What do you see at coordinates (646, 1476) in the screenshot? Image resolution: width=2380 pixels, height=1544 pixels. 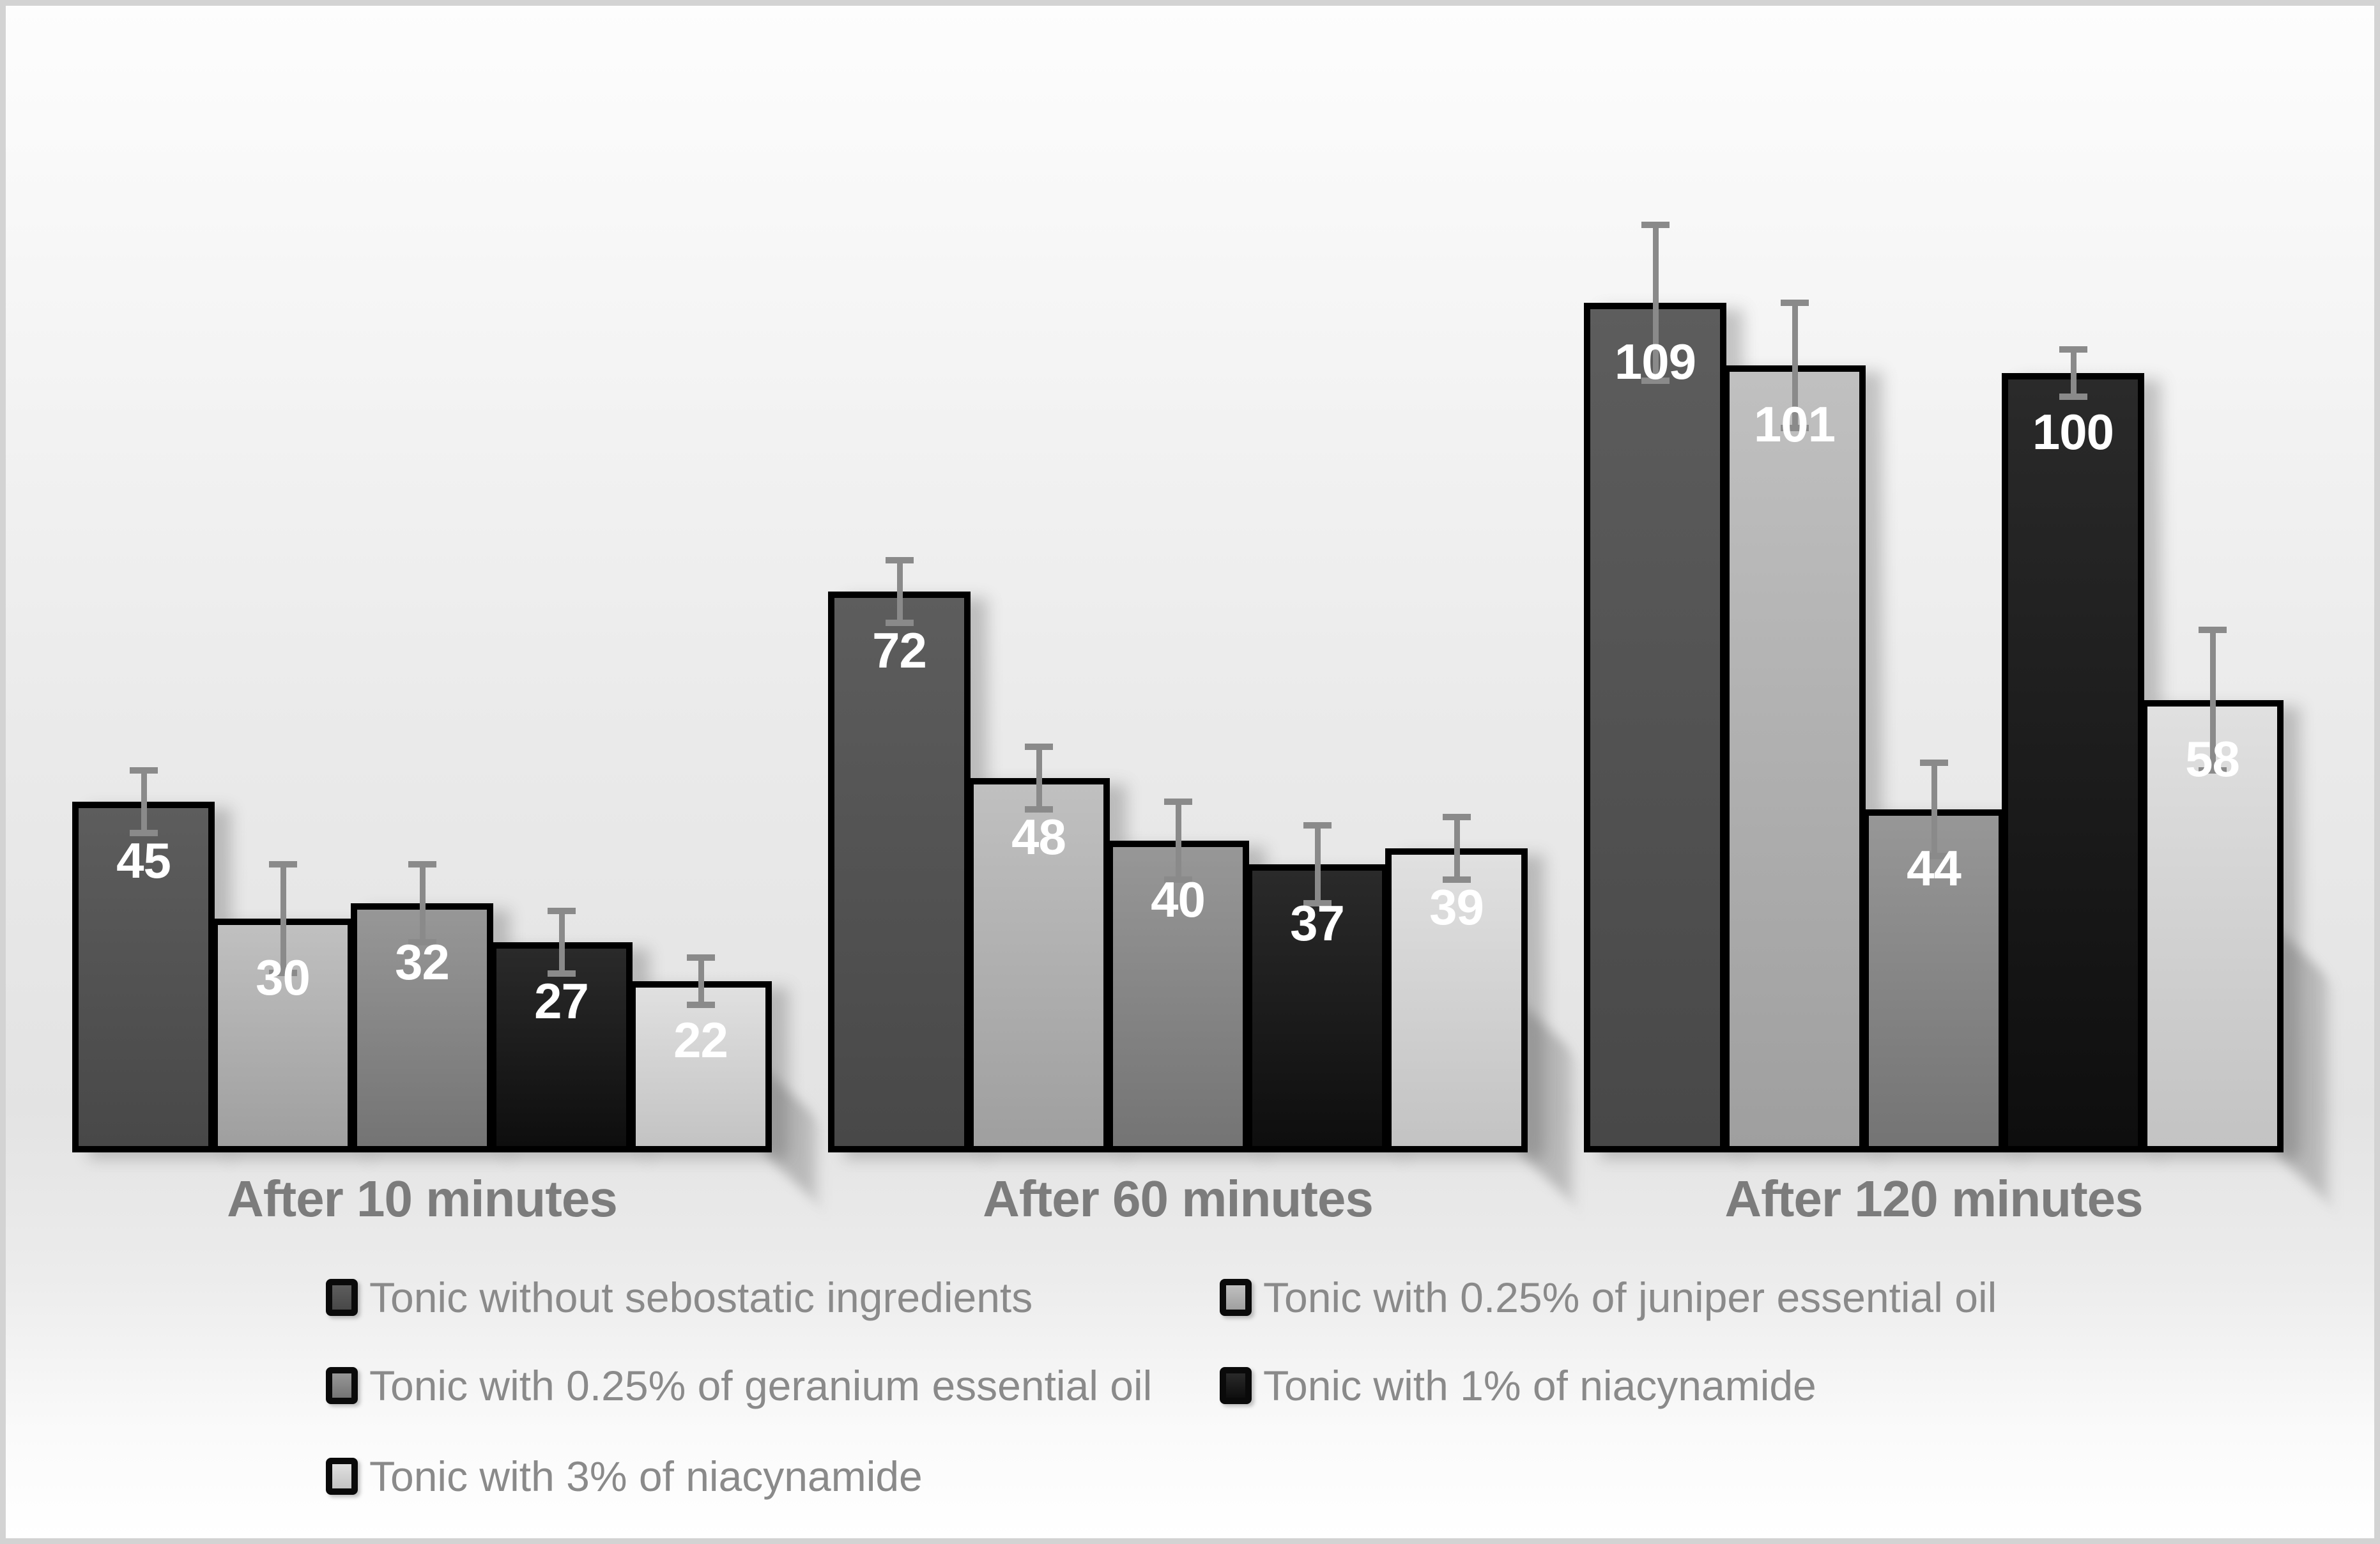 I see `legend-label: Tonic with 3% of niacynamide` at bounding box center [646, 1476].